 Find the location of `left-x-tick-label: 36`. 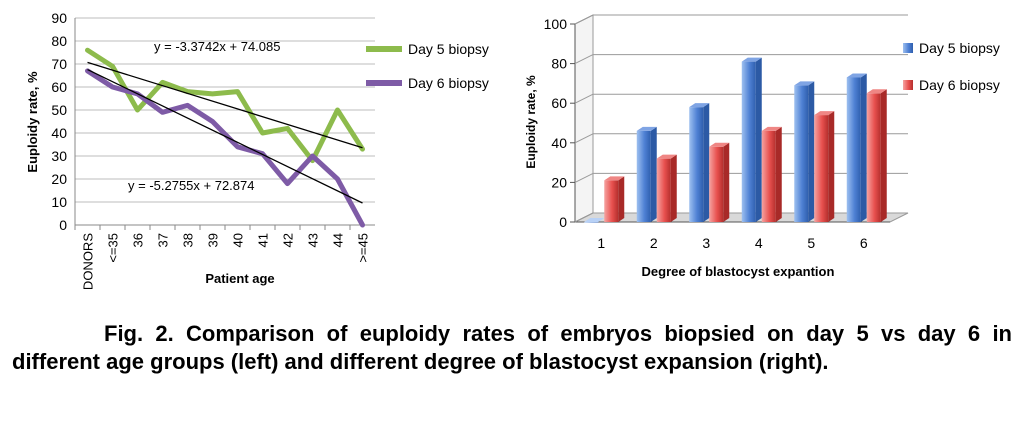

left-x-tick-label: 36 is located at coordinates (138, 240).